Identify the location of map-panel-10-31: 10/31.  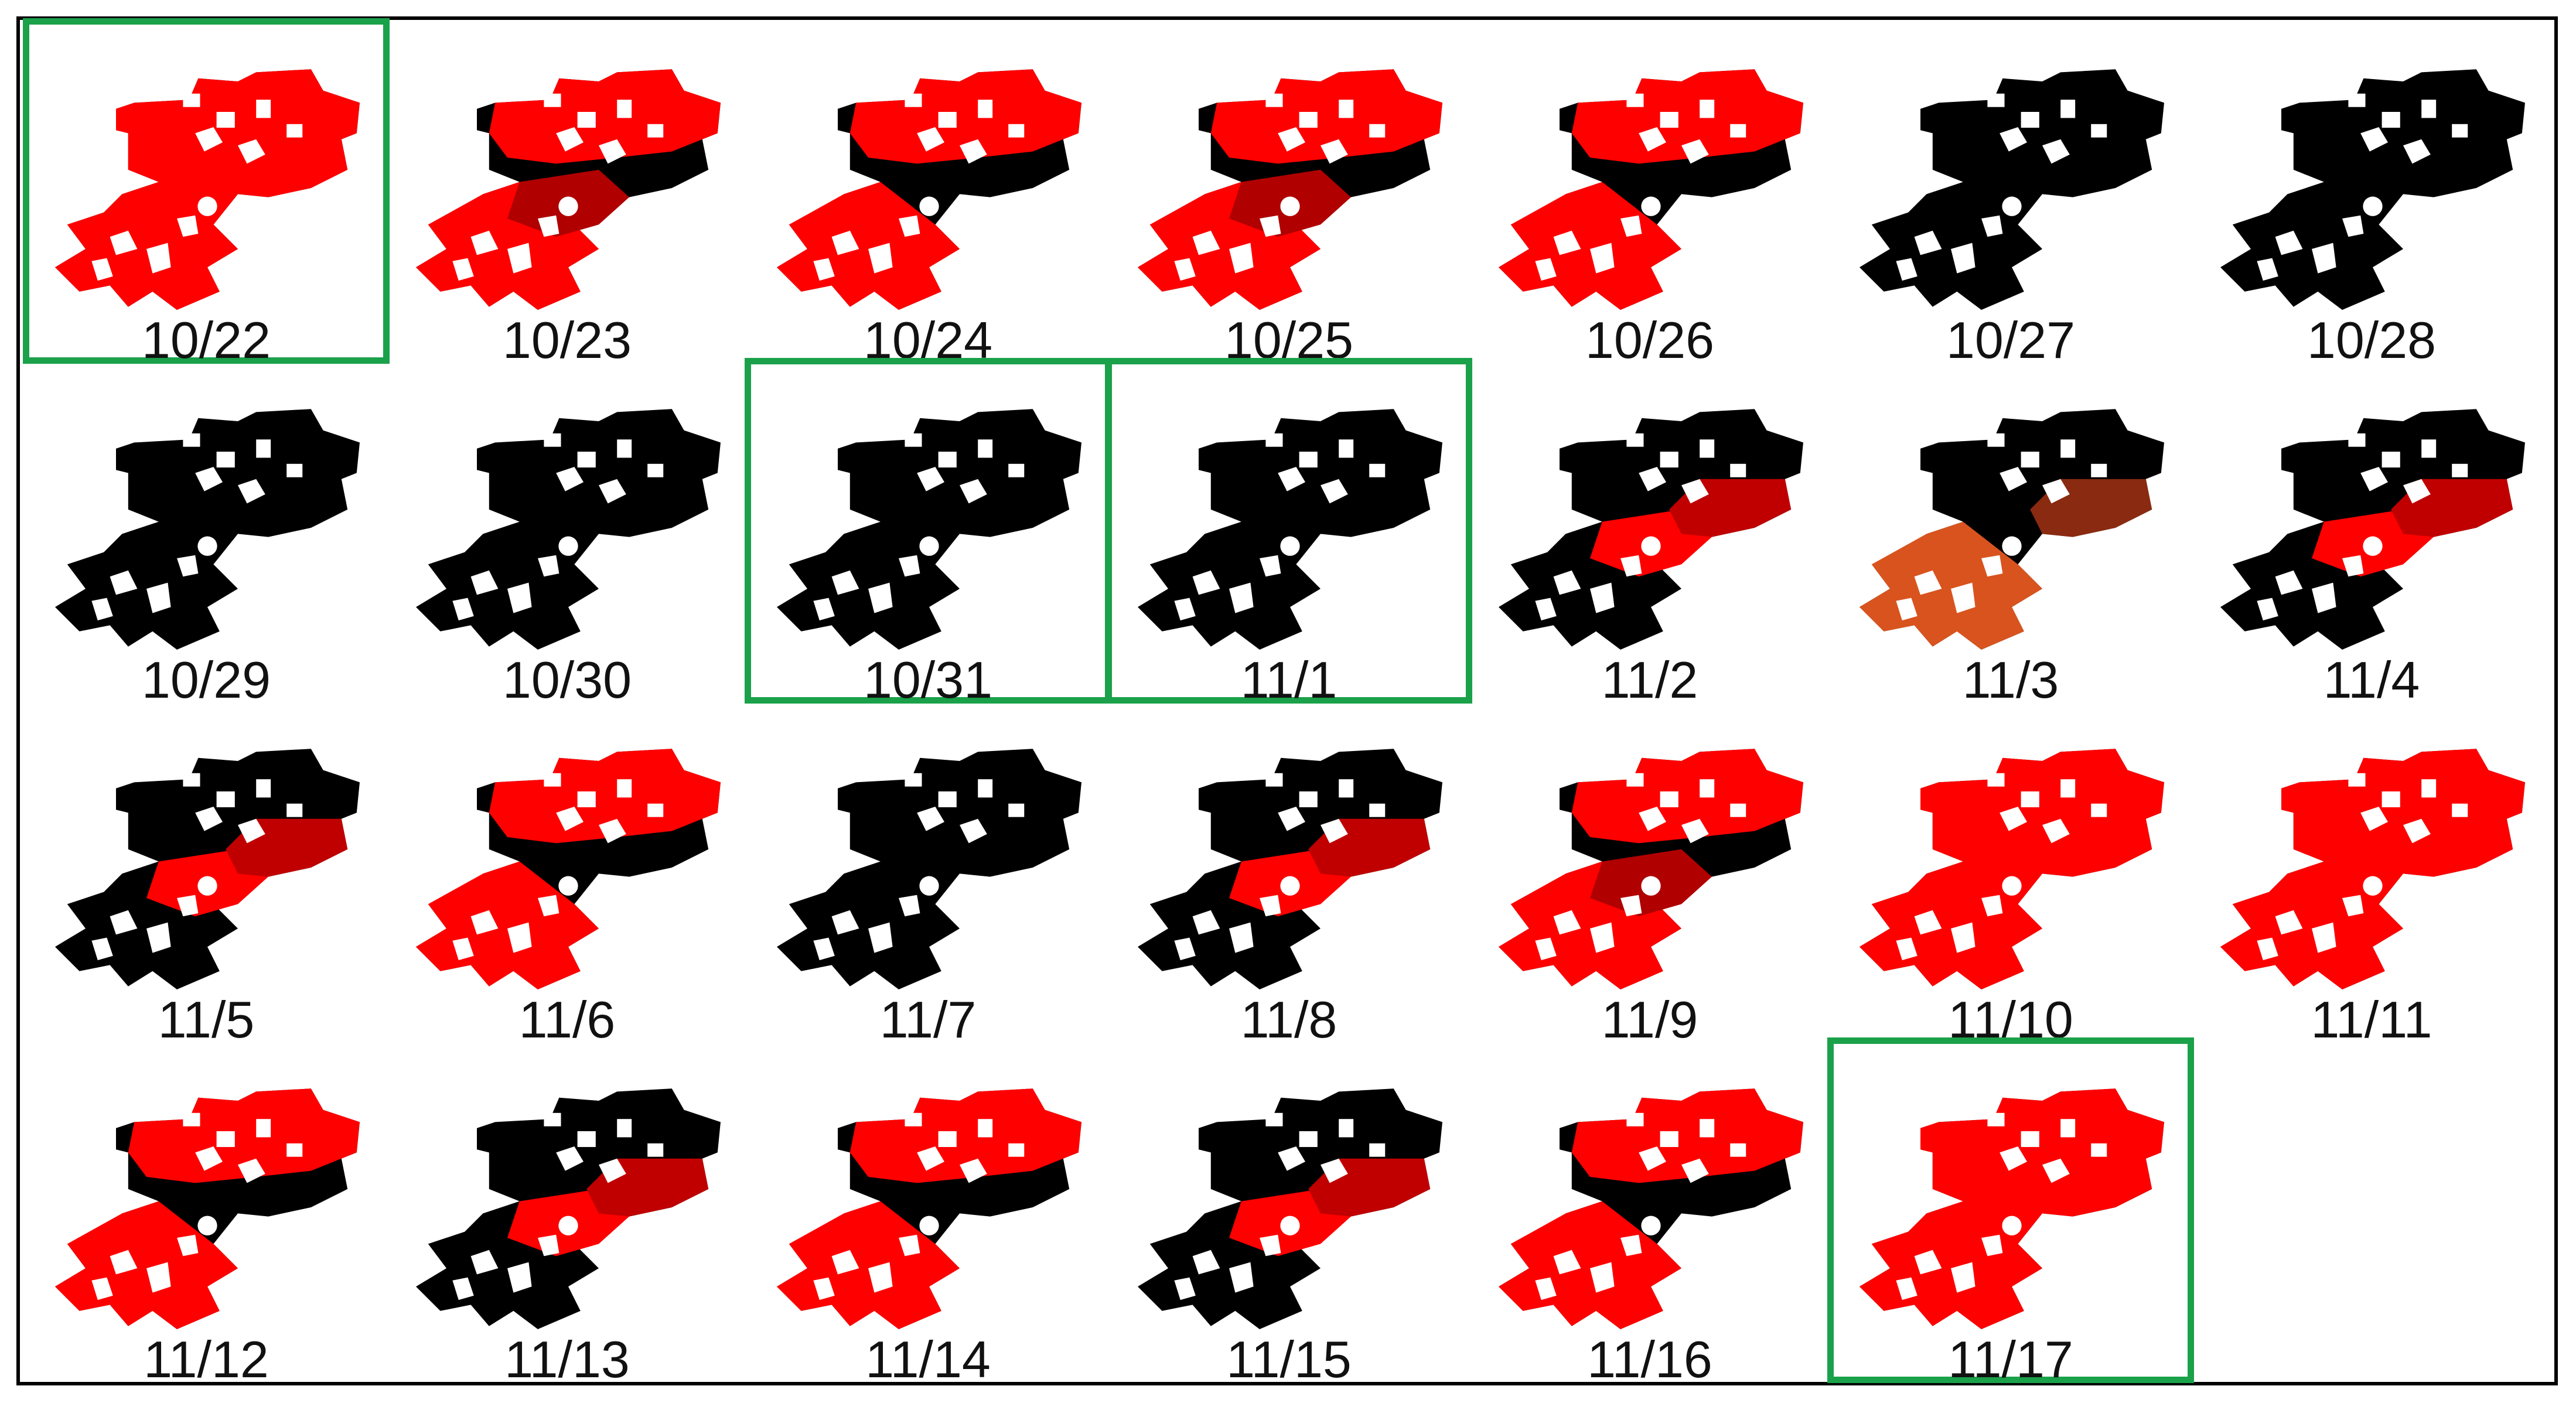
(928, 532).